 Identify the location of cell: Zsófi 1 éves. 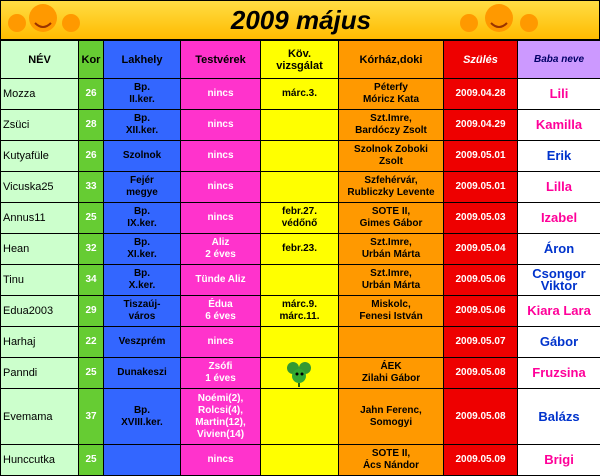
(221, 373).